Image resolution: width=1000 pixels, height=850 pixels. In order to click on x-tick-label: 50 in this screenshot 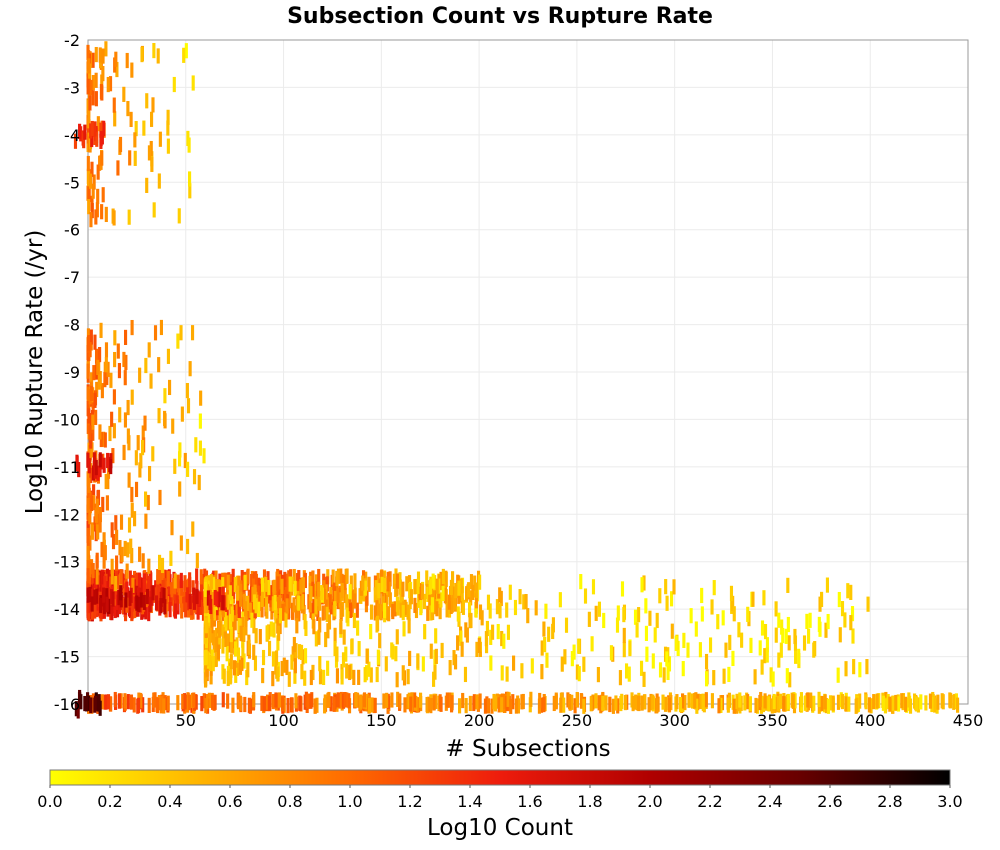, I will do `click(186, 720)`.